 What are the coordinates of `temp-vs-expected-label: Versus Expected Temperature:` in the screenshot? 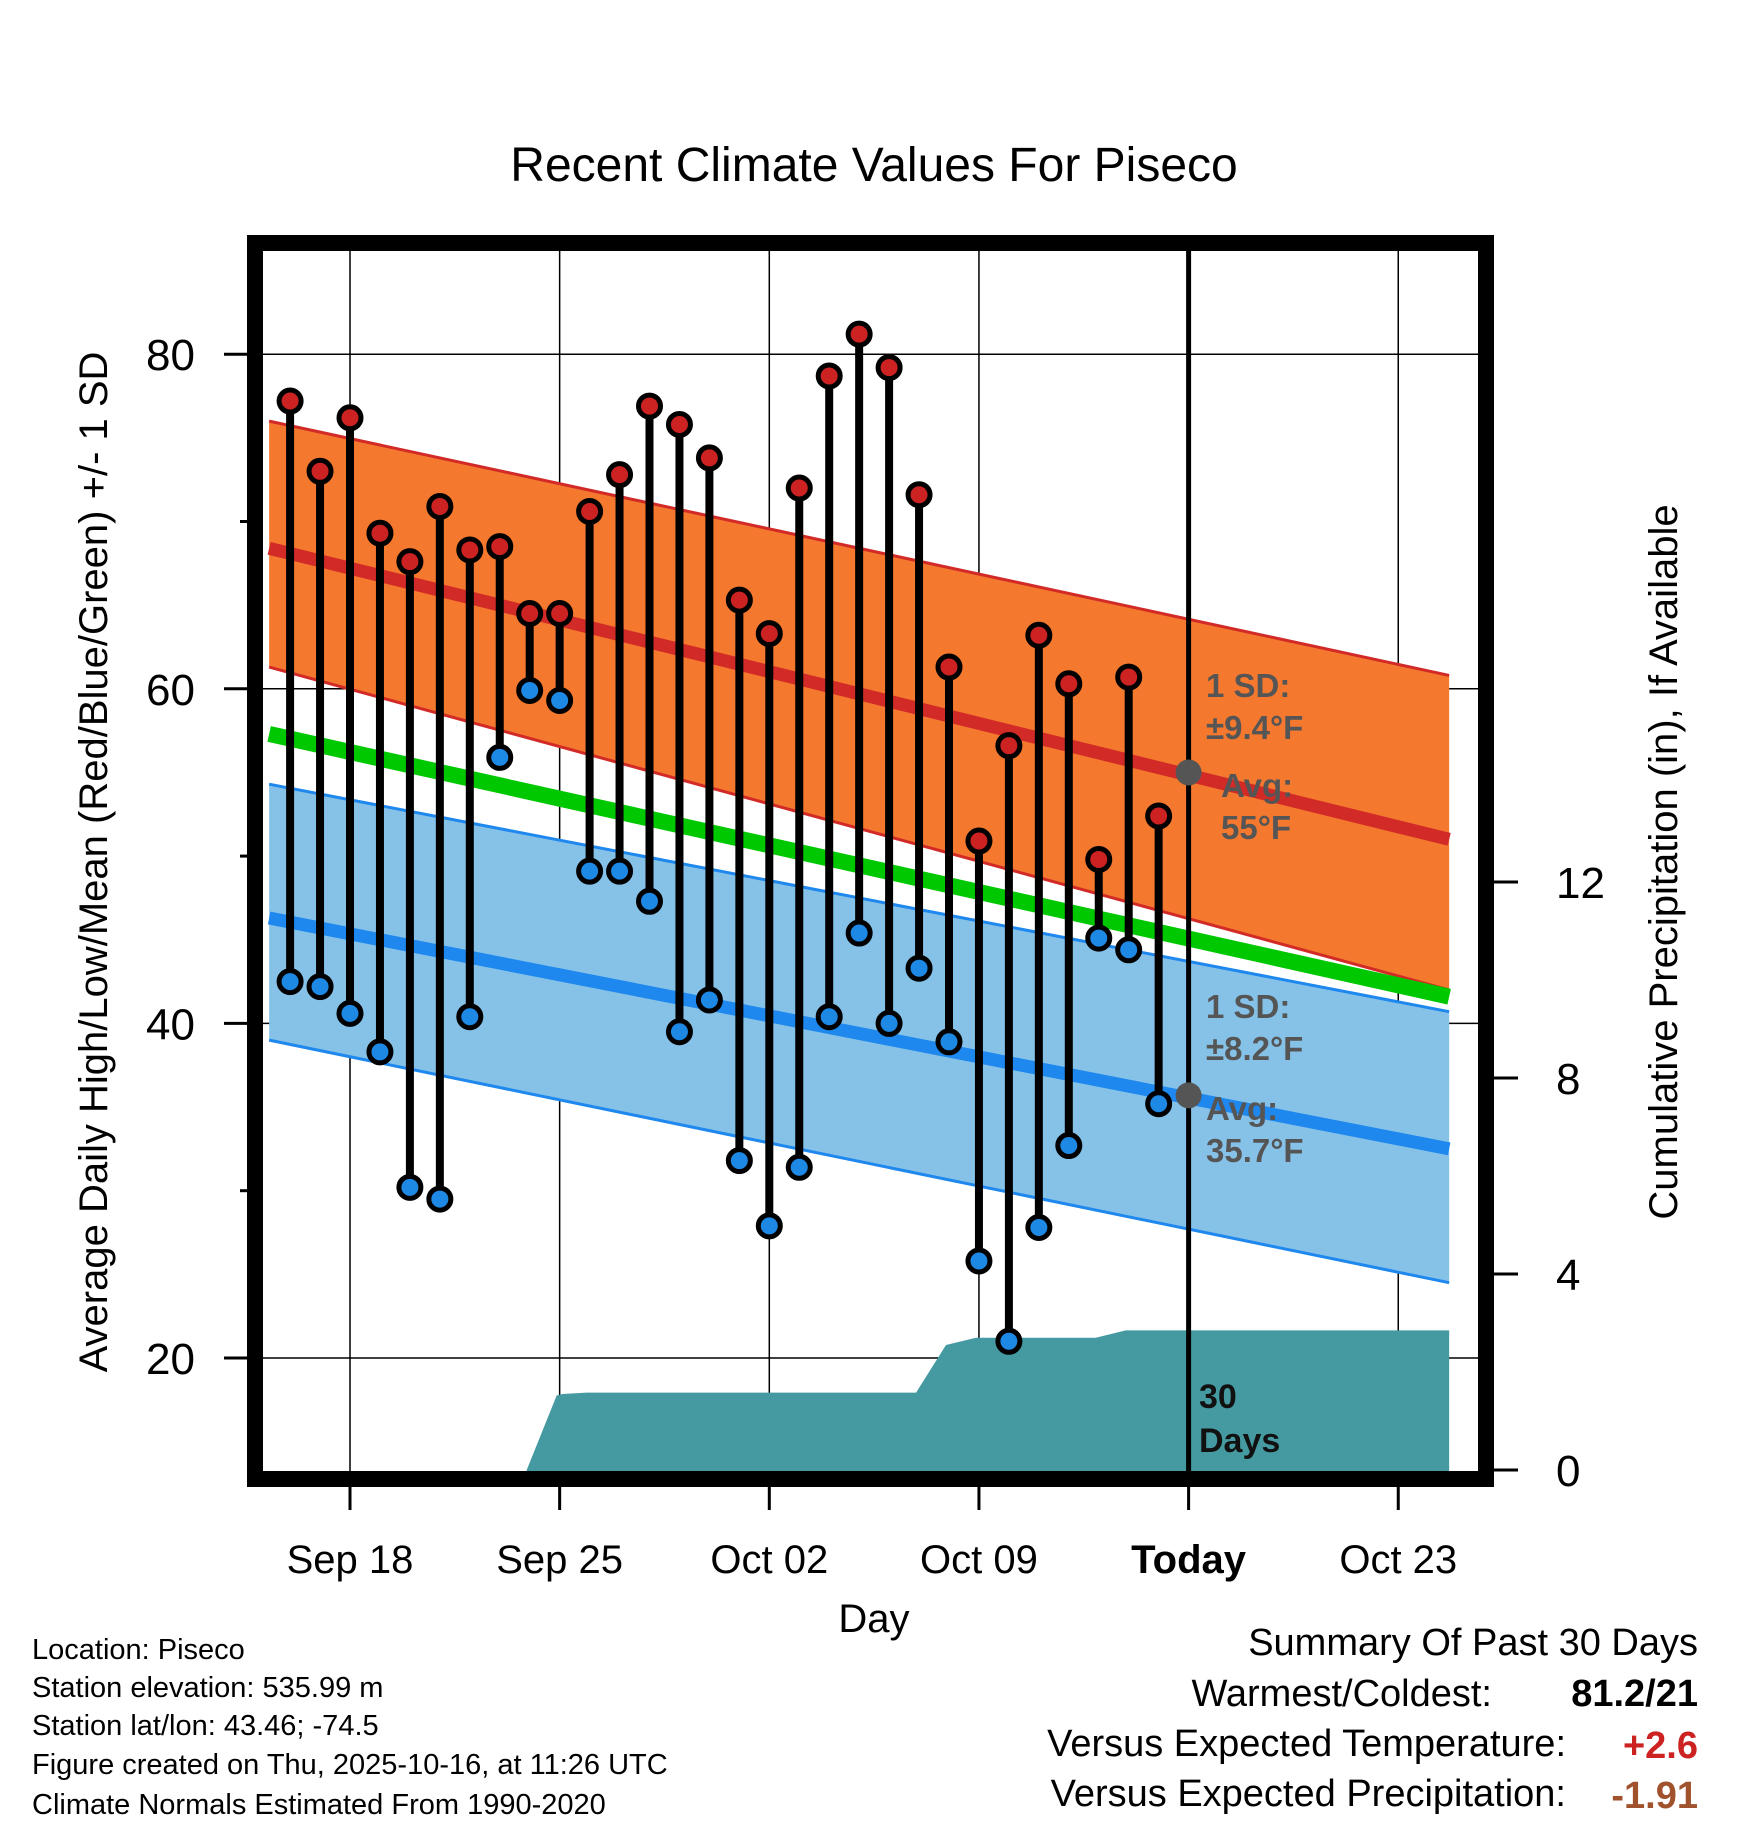 It's located at (1306, 1744).